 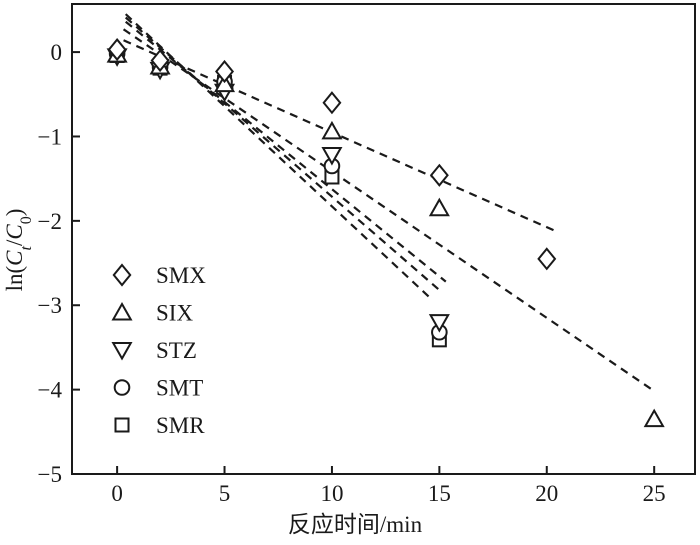 I want to click on legend-item-SMX: SMX, so click(x=159, y=275).